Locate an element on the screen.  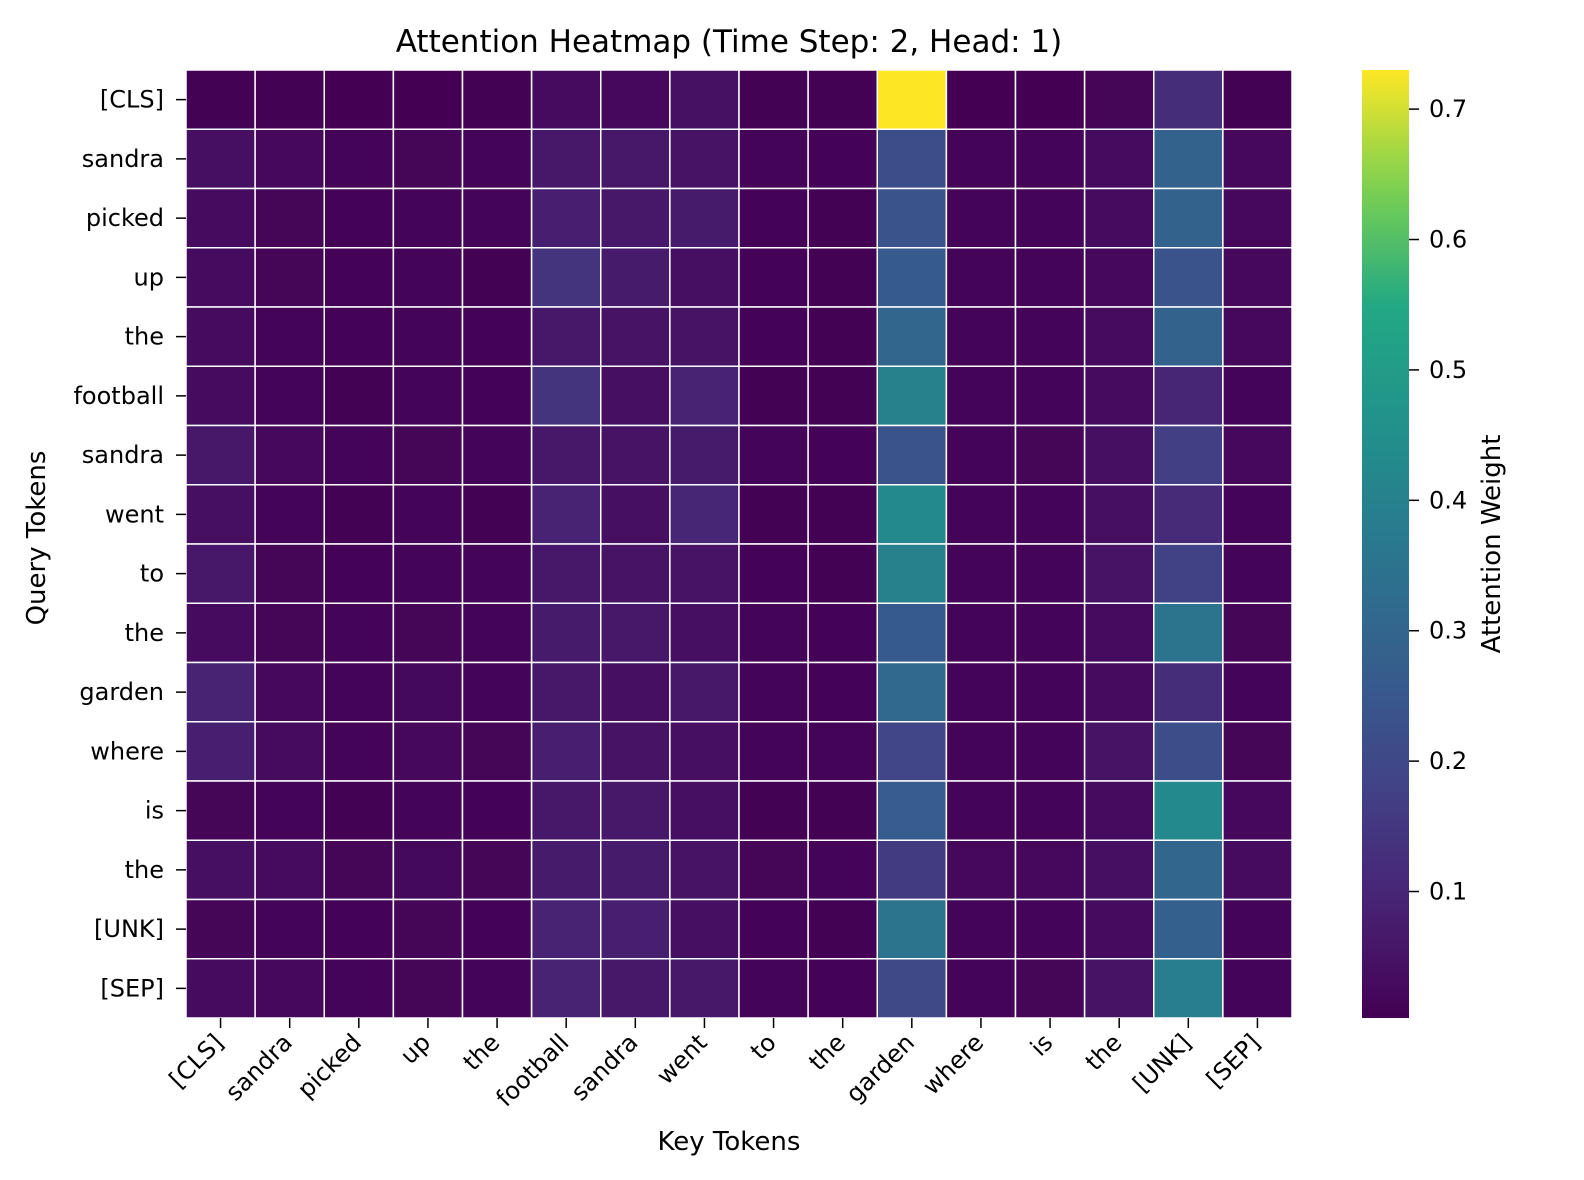
colorbar-tick-label: 0.4 is located at coordinates (1448, 500).